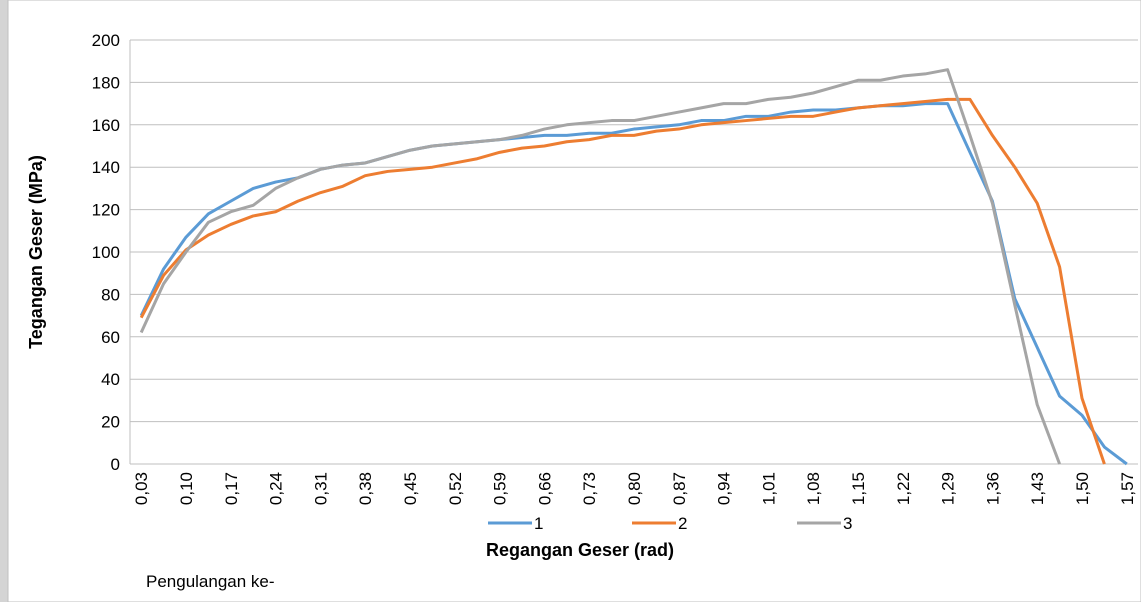 Image resolution: width=1141 pixels, height=602 pixels. Describe the element at coordinates (589, 488) in the screenshot. I see `x-tick-label: 0,73` at that location.